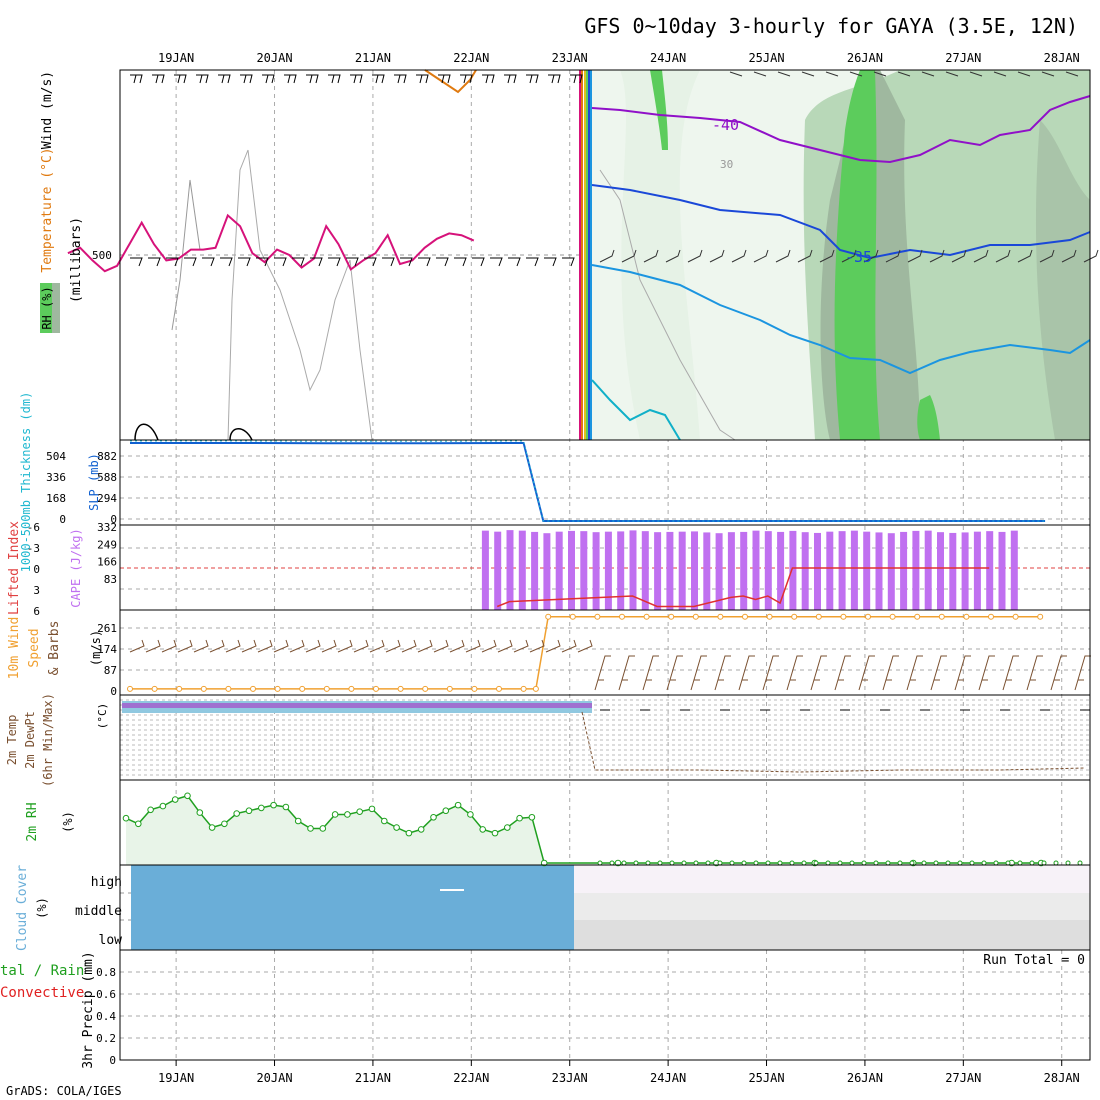 This screenshot has height=1100, width=1100. What do you see at coordinates (110, 670) in the screenshot?
I see `ytick-wind: 87` at bounding box center [110, 670].